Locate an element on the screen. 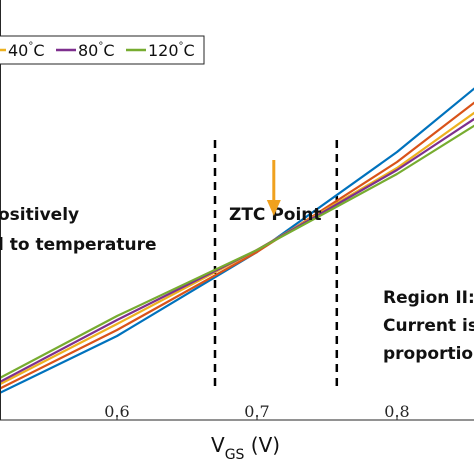 This screenshot has height=474, width=474. legend: 40°C 80°C 120°C is located at coordinates (102, 50).